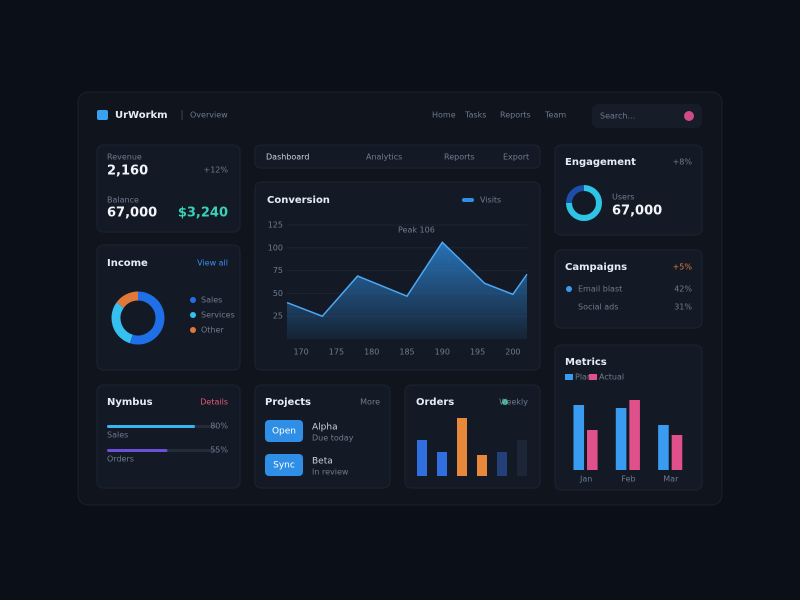 The image size is (800, 600). Describe the element at coordinates (330, 472) in the screenshot. I see `project-note: In review` at that location.